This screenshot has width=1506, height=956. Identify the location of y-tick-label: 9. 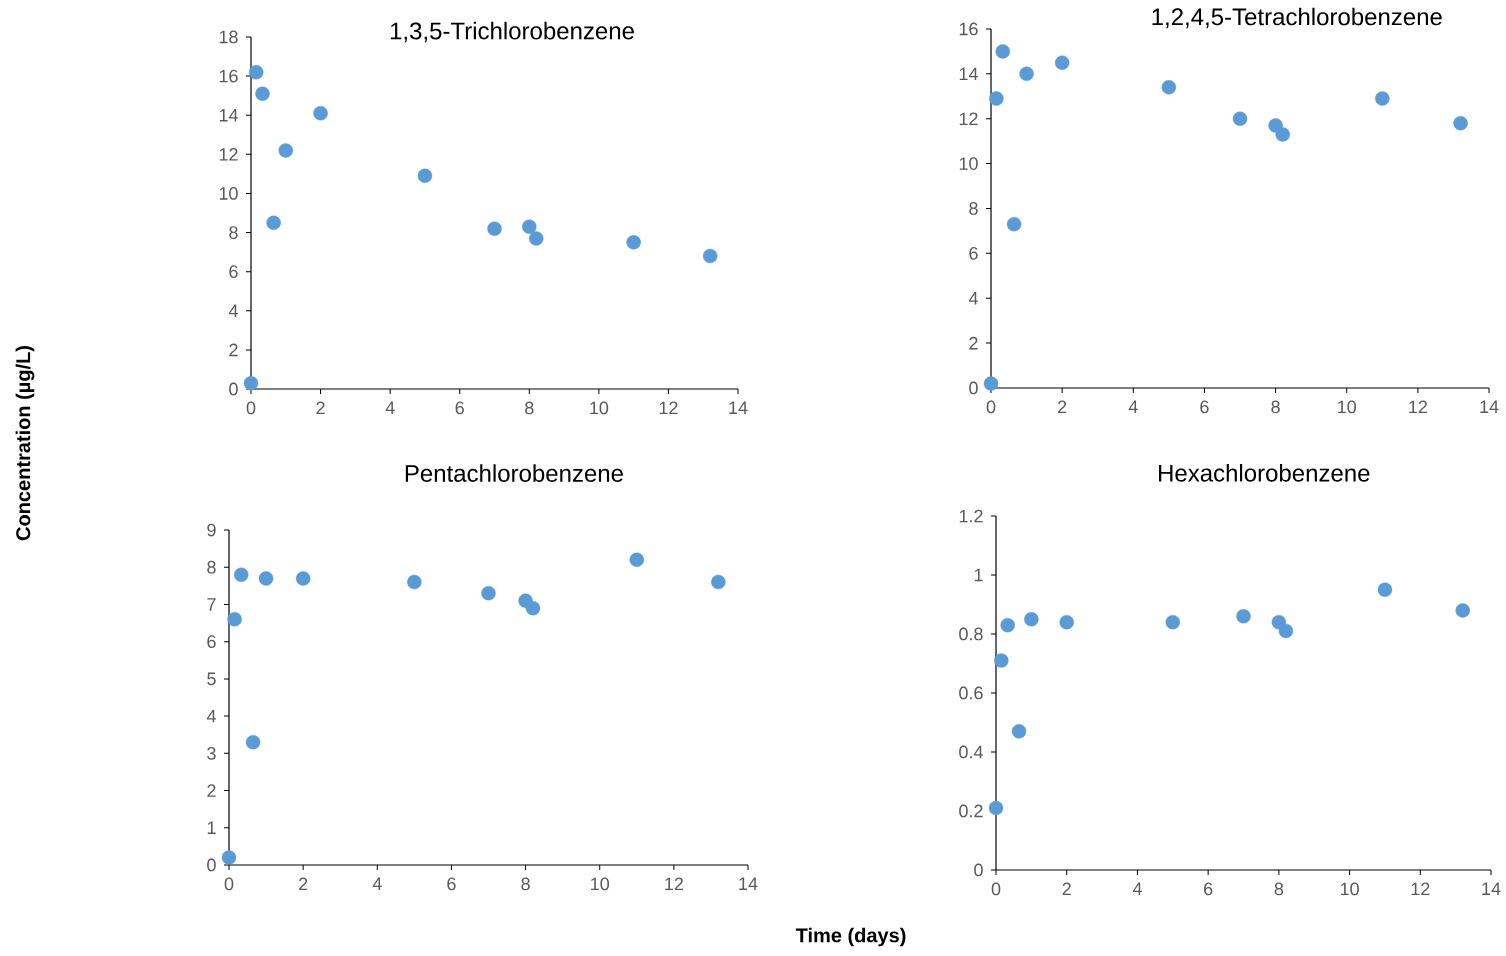
(211, 530).